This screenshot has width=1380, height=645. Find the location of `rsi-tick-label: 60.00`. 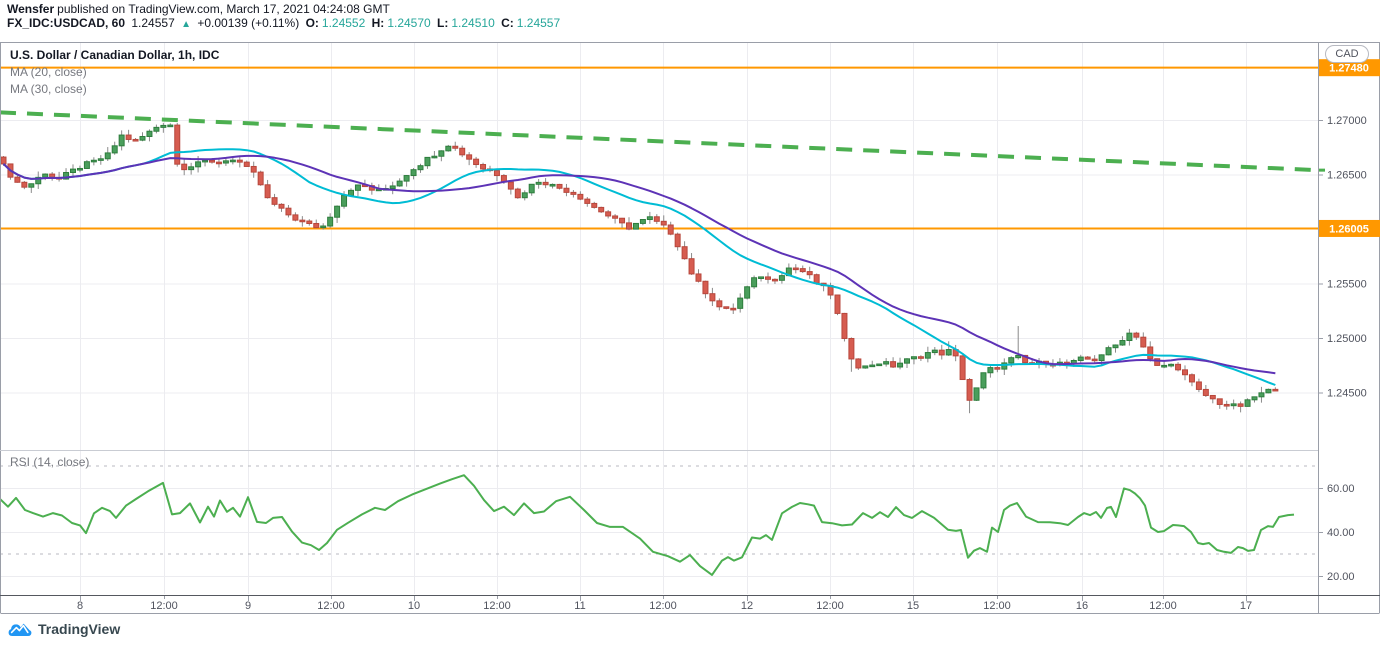

rsi-tick-label: 60.00 is located at coordinates (1341, 489).